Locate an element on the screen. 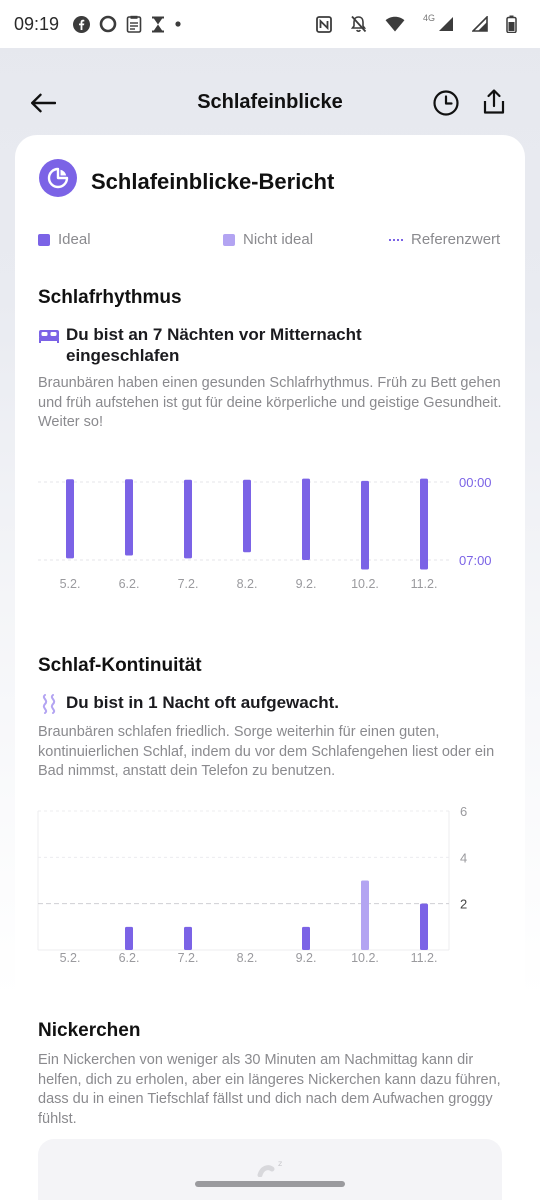  report-pie-icon is located at coordinates (58, 178).